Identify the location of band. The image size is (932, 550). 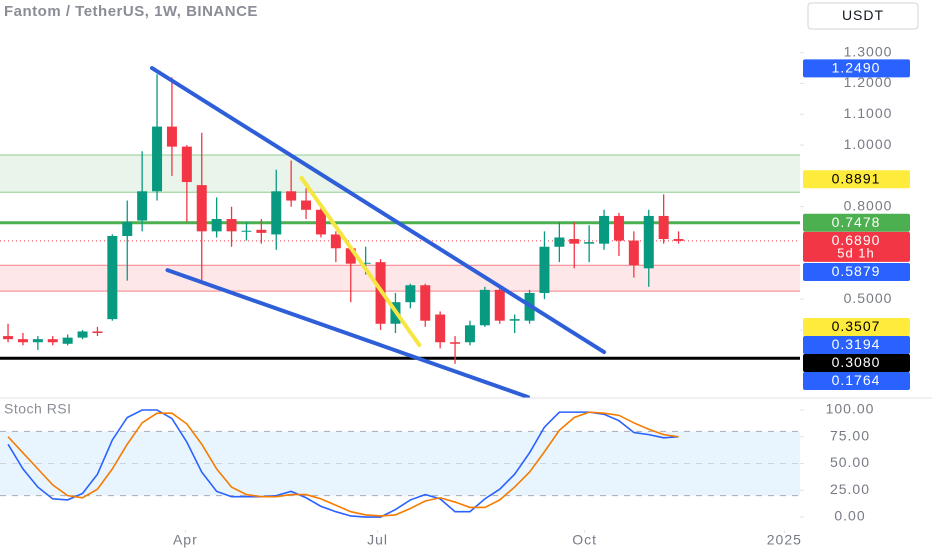
(400, 463).